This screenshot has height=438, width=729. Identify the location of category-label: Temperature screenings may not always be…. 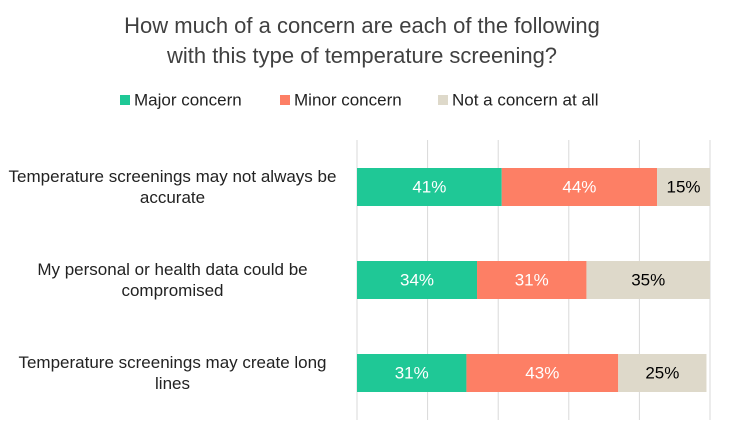
(172, 187).